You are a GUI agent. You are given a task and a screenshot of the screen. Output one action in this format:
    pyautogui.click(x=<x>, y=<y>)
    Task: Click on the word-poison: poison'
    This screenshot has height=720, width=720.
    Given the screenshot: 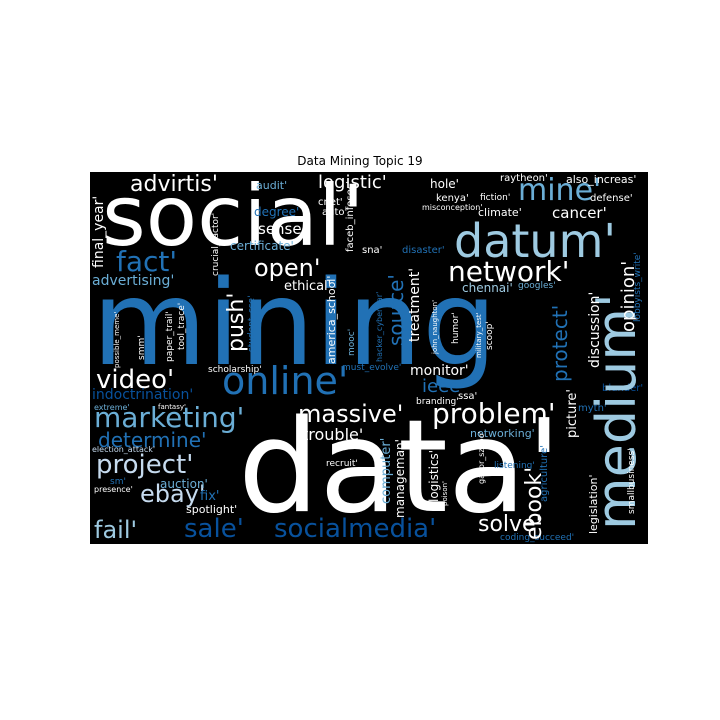 What is the action you would take?
    pyautogui.click(x=445, y=493)
    